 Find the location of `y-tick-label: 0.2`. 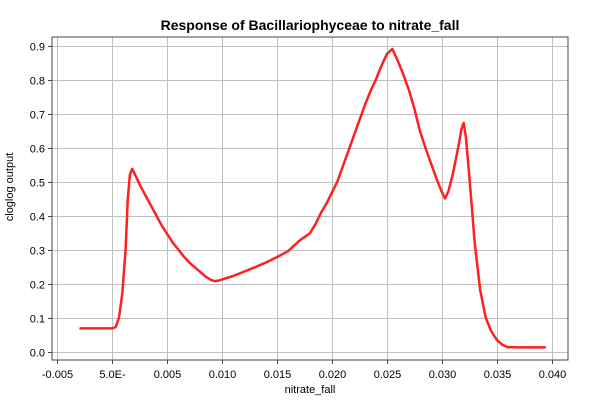

y-tick-label: 0.2 is located at coordinates (37, 286).